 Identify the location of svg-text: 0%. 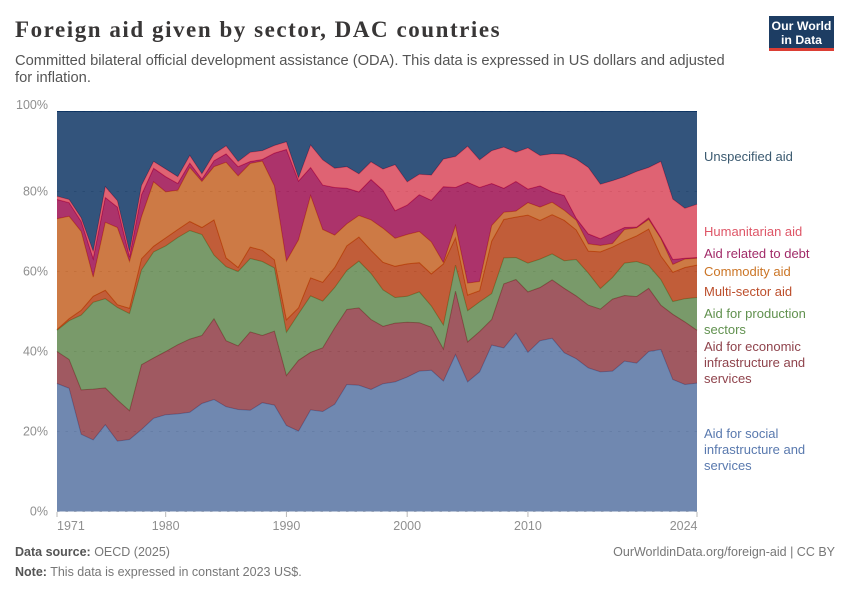
(39, 512).